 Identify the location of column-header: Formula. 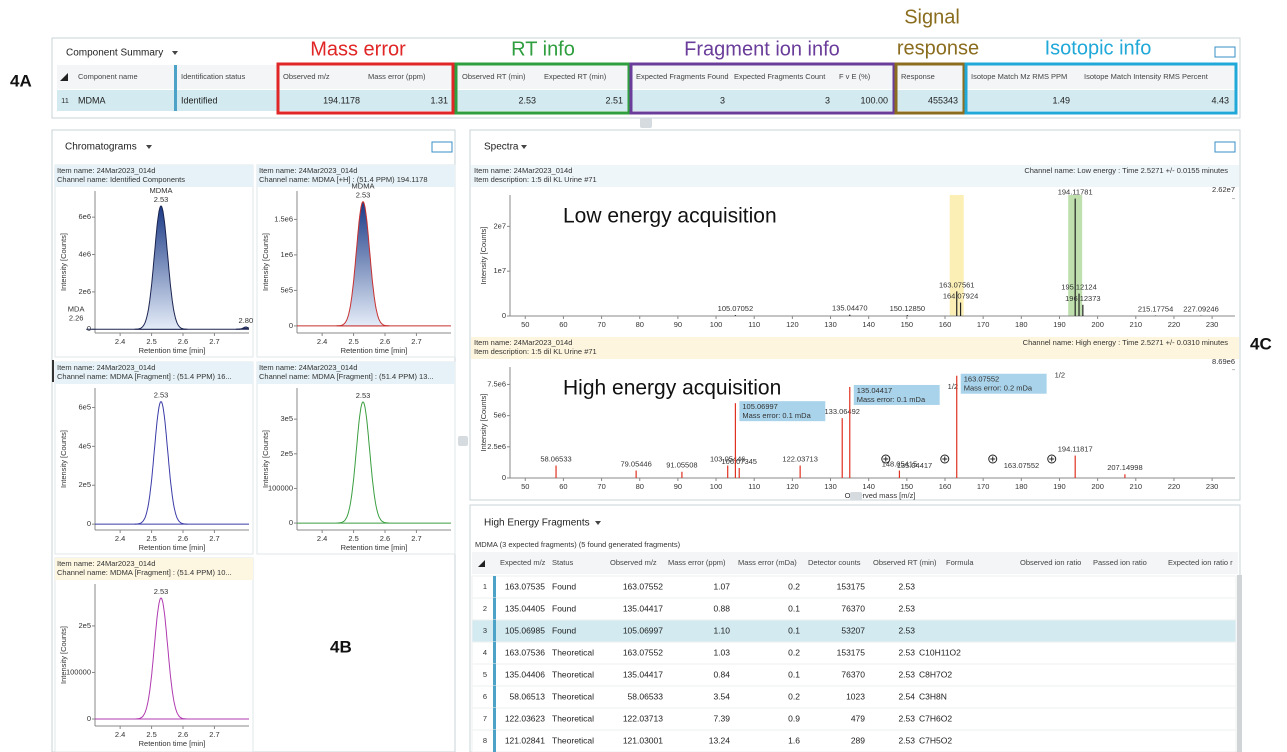
(960, 562).